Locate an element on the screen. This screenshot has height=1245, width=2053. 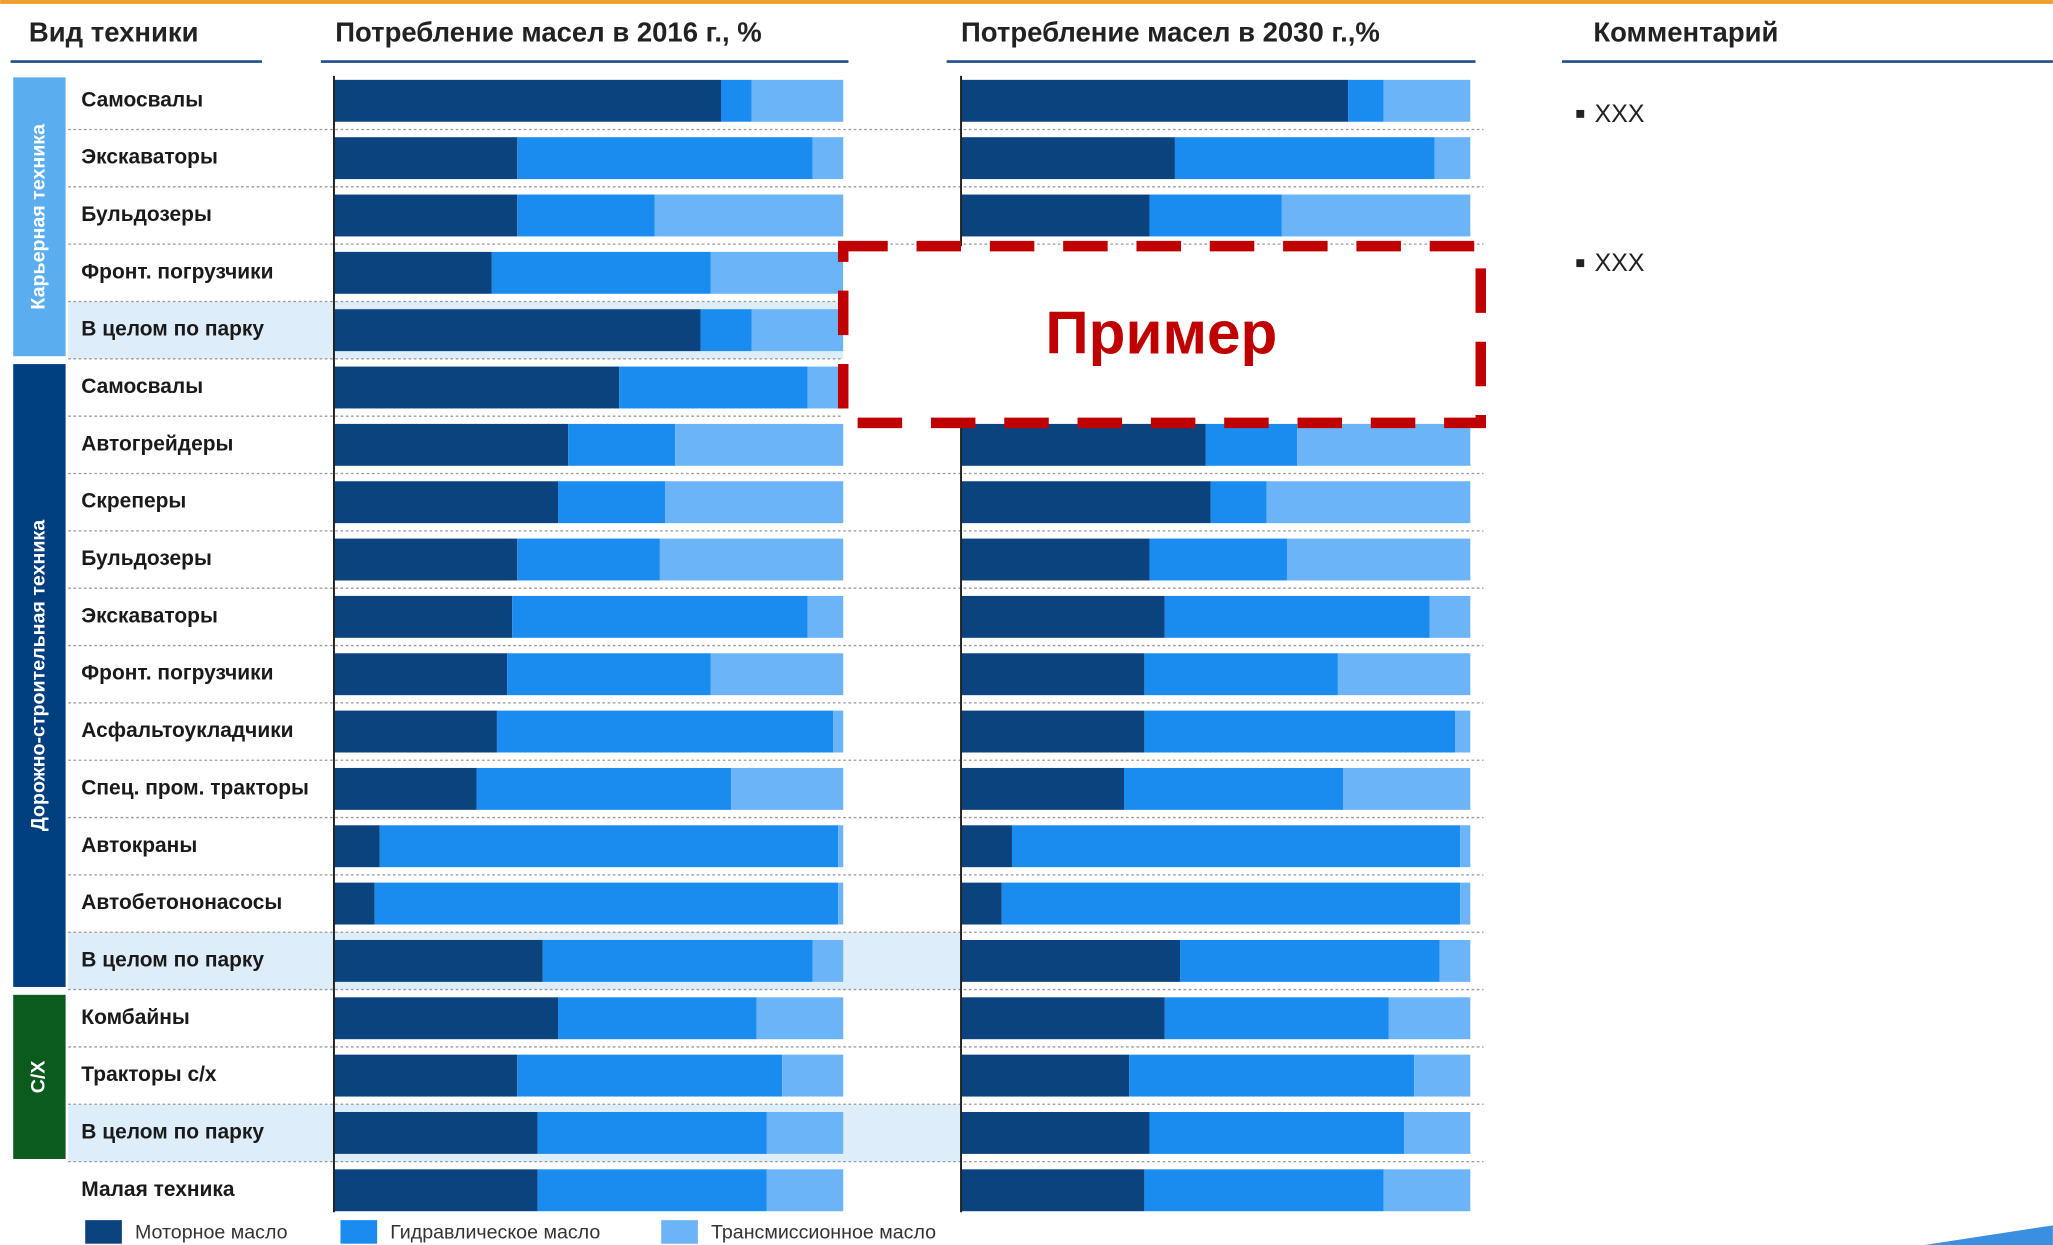
row-label: Асфальтоукладчики is located at coordinates (187, 730).